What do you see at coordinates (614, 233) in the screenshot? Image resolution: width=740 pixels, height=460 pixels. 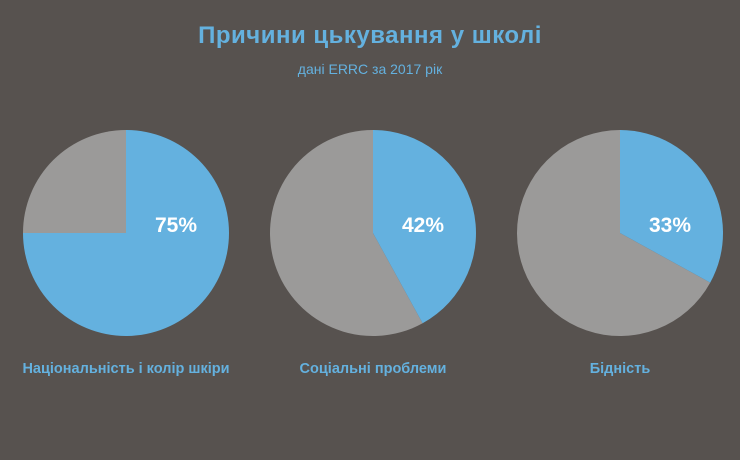 I see `pie-3-remainder-slice` at bounding box center [614, 233].